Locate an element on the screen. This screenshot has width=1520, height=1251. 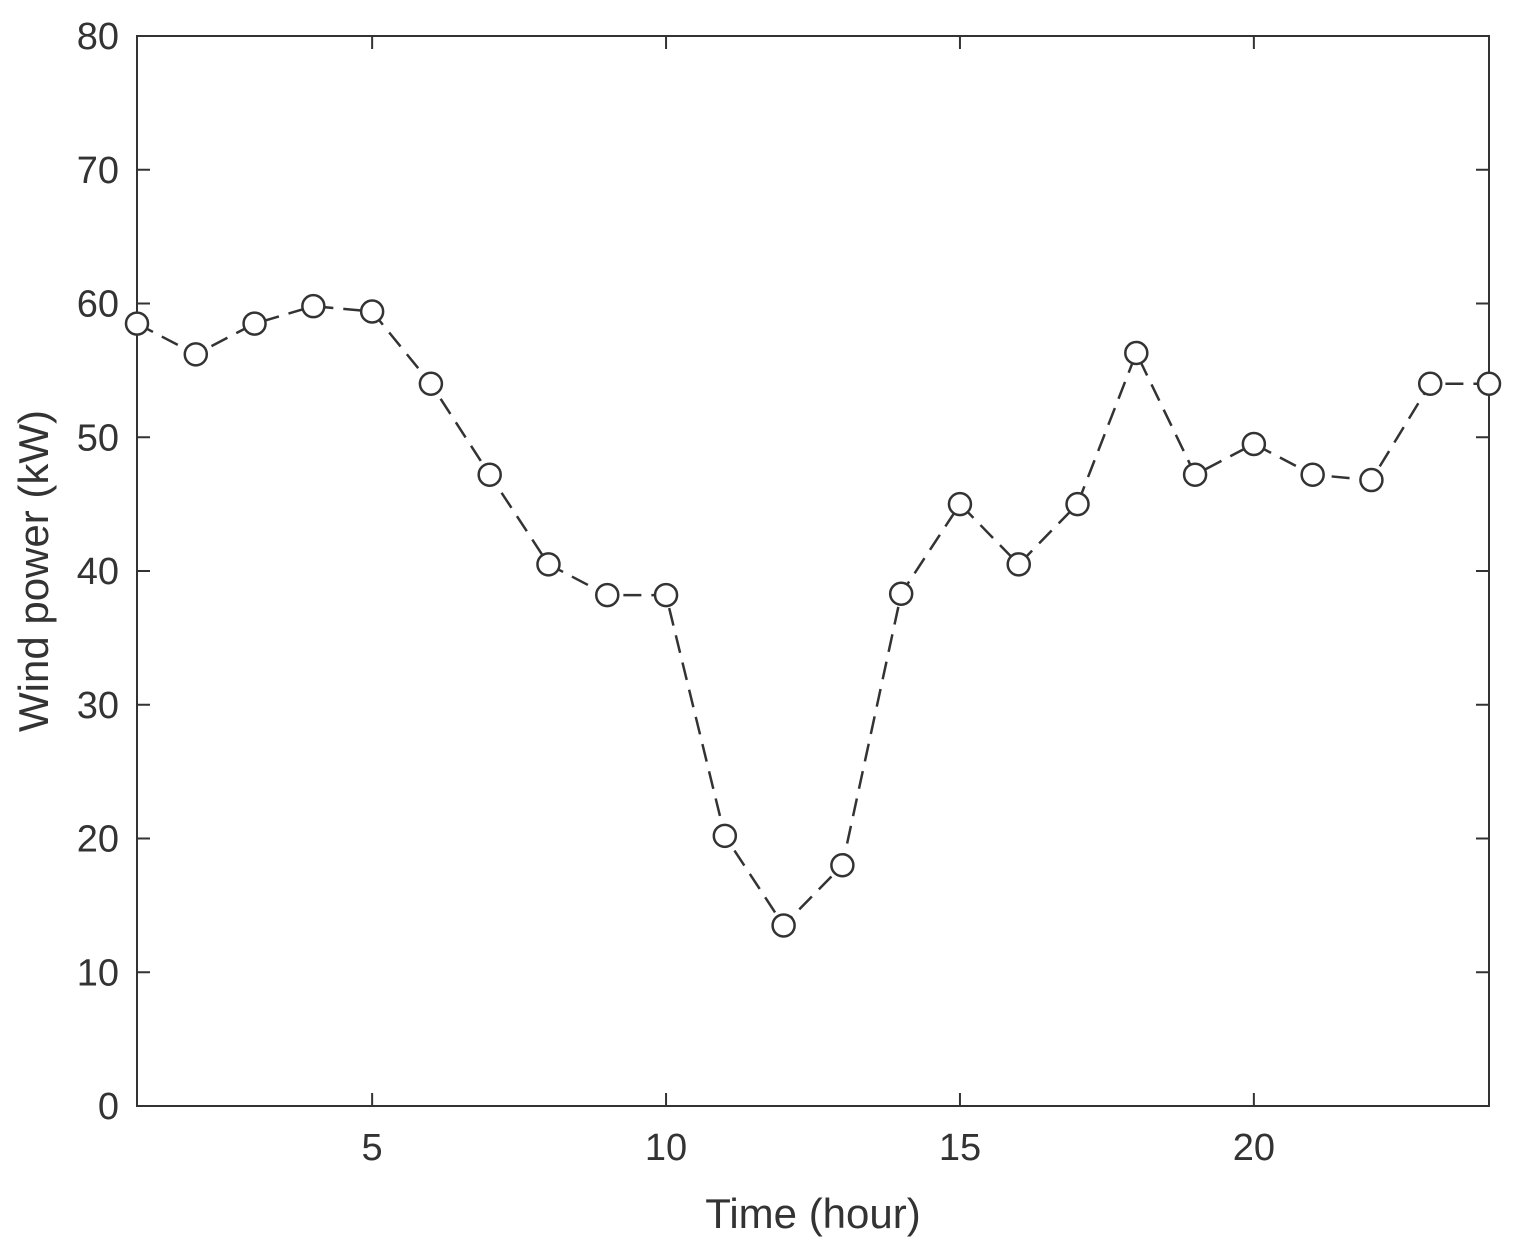
x-axis-title: Time (hour) is located at coordinates (812, 1213).